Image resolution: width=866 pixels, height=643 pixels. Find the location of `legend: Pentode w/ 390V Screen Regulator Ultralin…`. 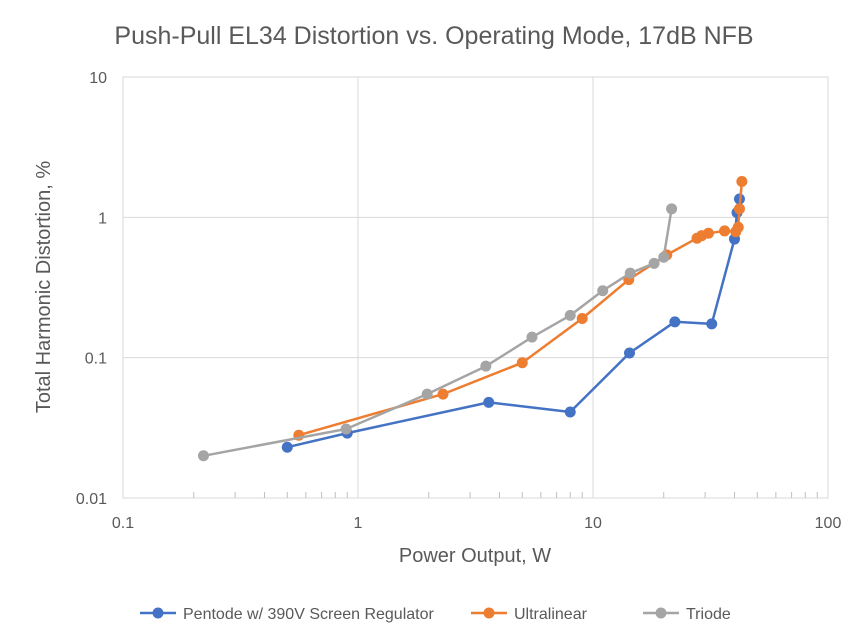

legend: Pentode w/ 390V Screen Regulator Ultralin… is located at coordinates (435, 614).